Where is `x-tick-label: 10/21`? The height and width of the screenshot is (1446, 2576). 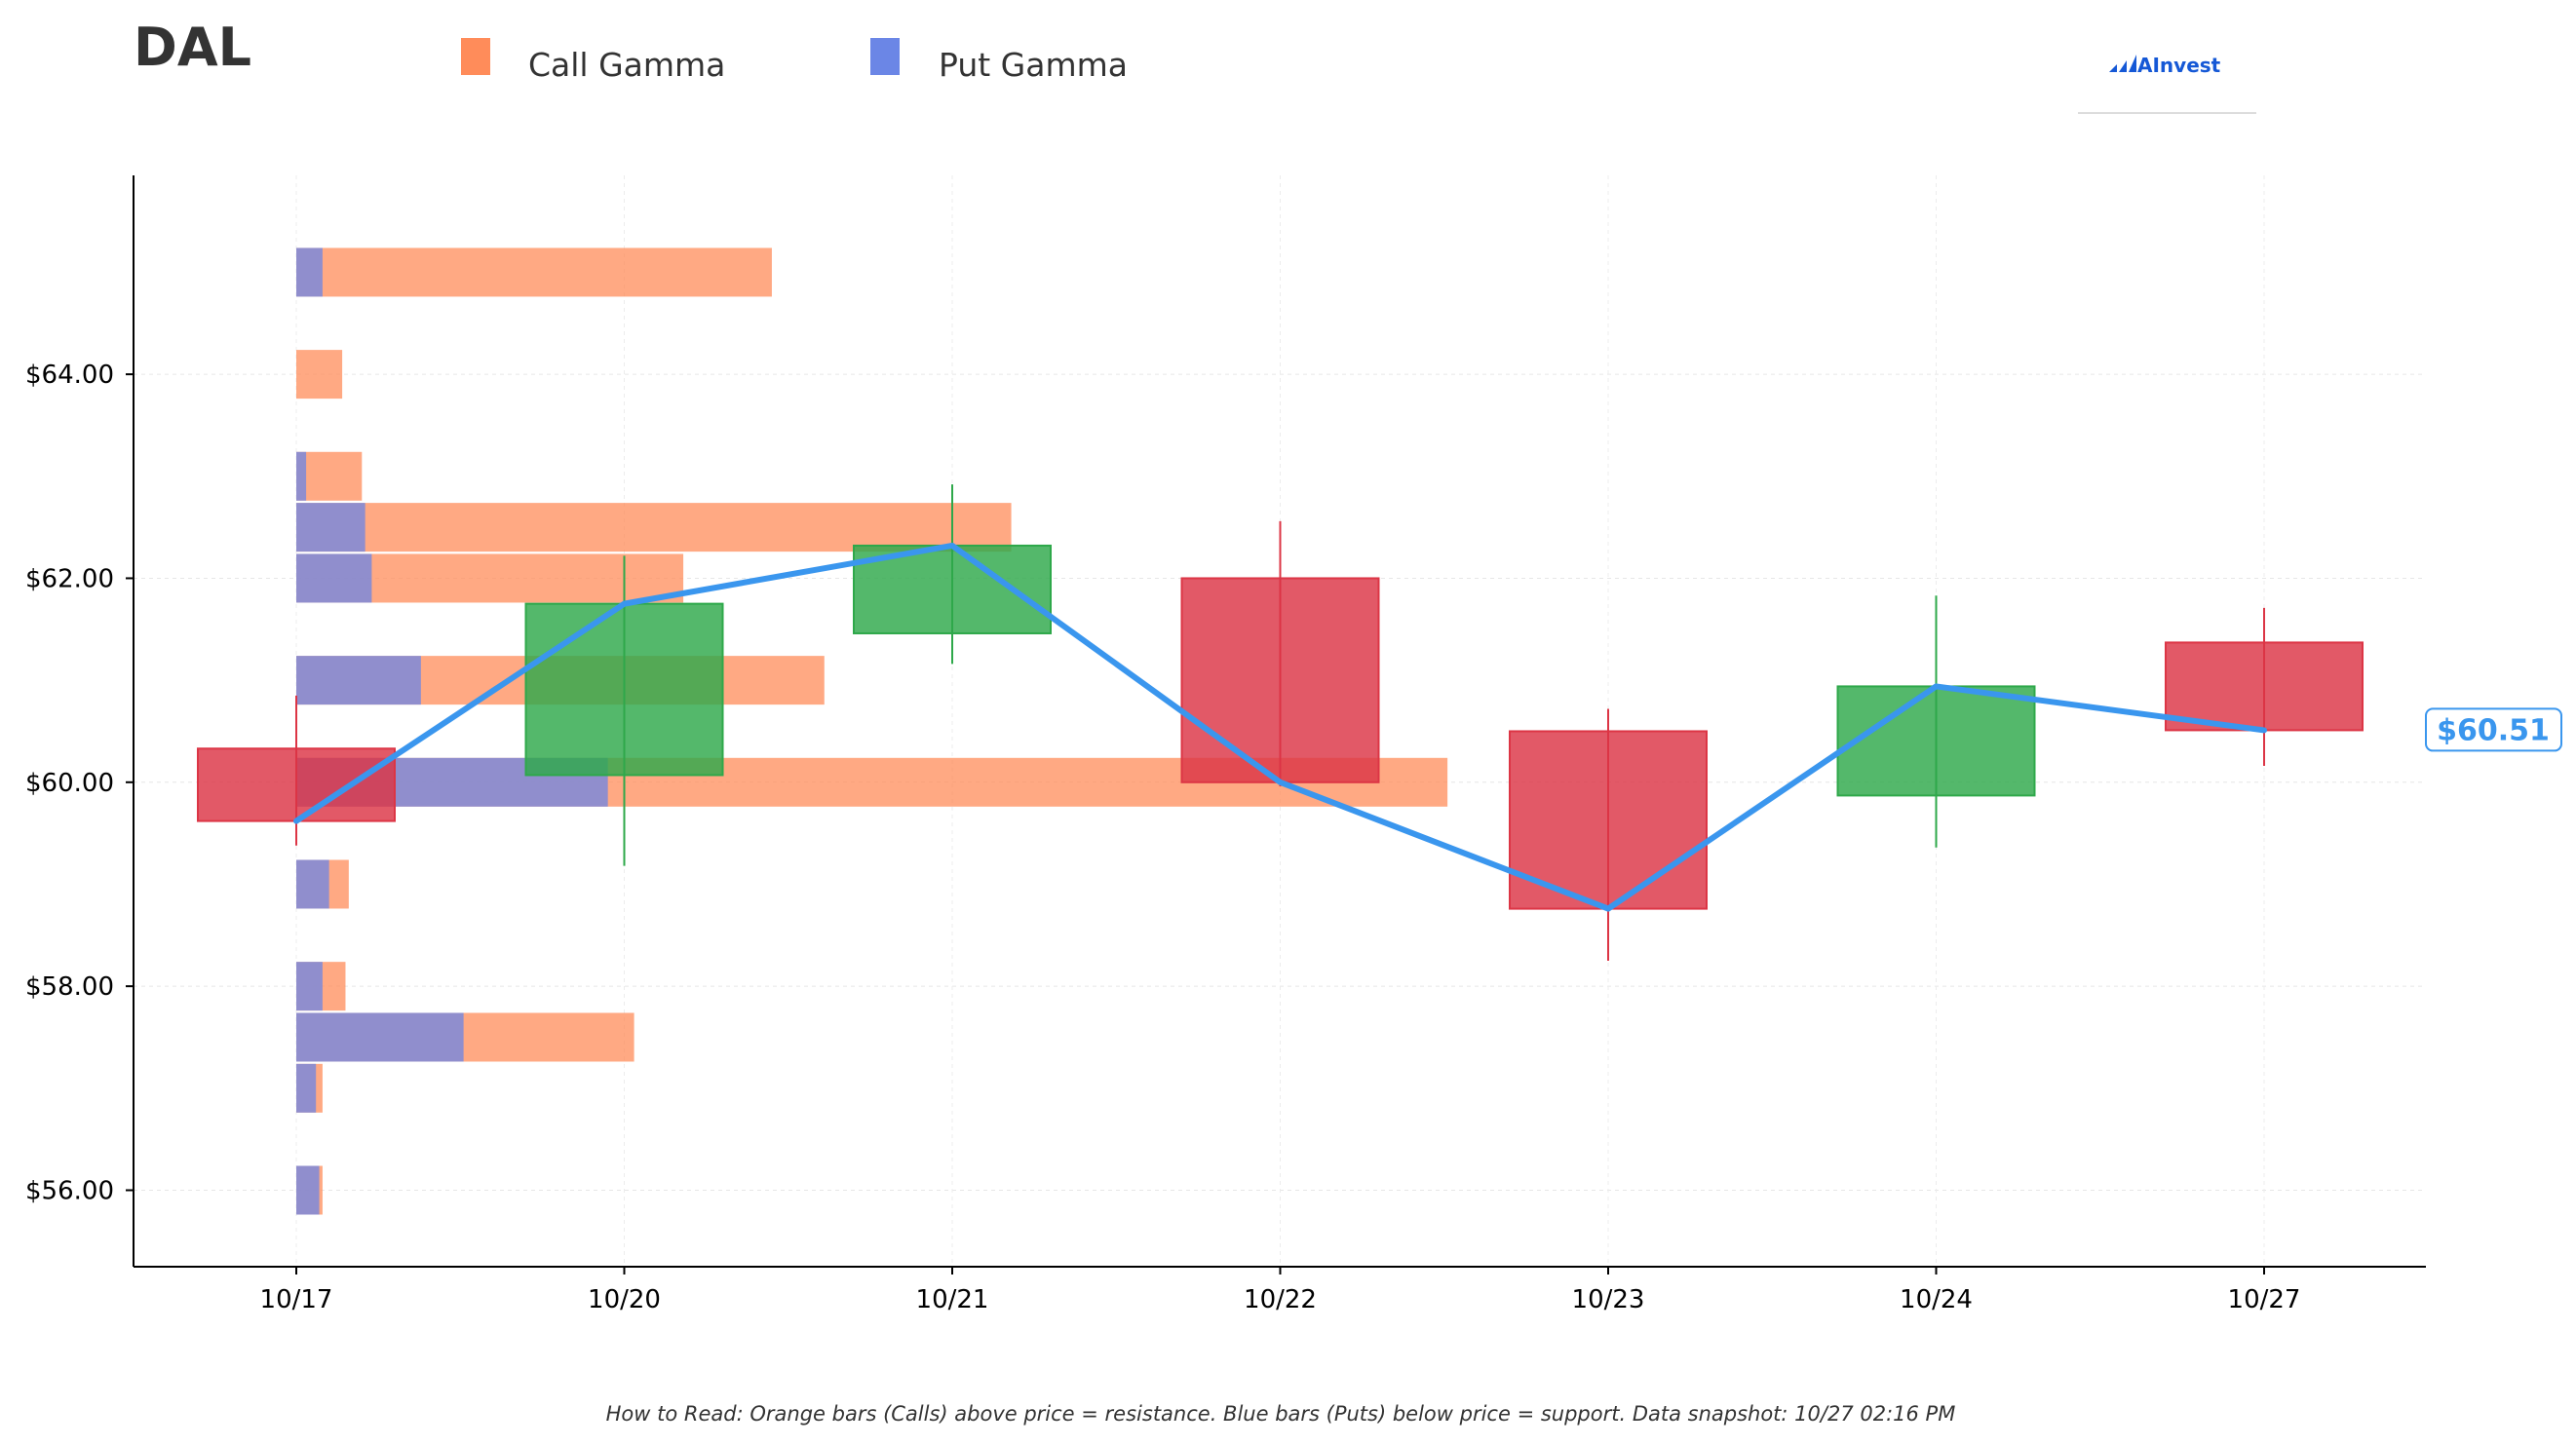
x-tick-label: 10/21 is located at coordinates (952, 1299).